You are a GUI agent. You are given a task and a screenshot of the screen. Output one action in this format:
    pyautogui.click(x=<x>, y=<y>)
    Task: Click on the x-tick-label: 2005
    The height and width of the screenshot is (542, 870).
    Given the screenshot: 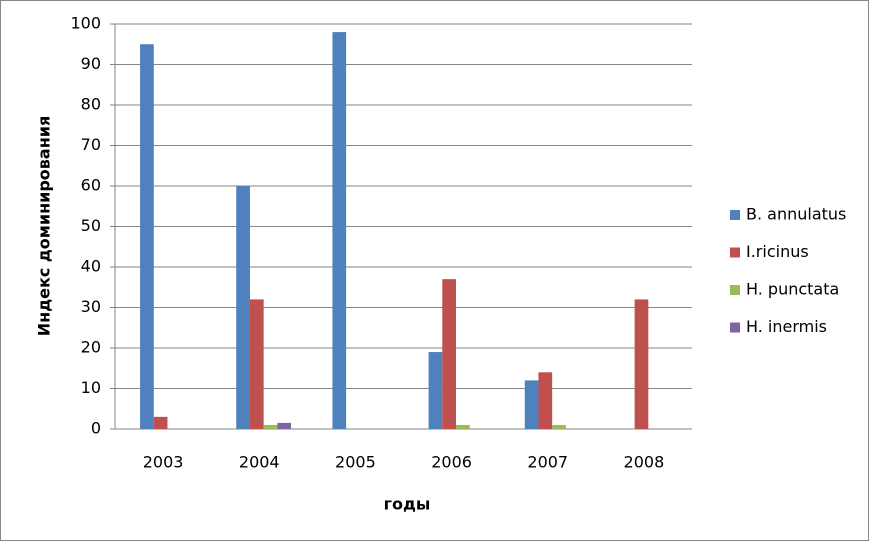 What is the action you would take?
    pyautogui.click(x=355, y=462)
    